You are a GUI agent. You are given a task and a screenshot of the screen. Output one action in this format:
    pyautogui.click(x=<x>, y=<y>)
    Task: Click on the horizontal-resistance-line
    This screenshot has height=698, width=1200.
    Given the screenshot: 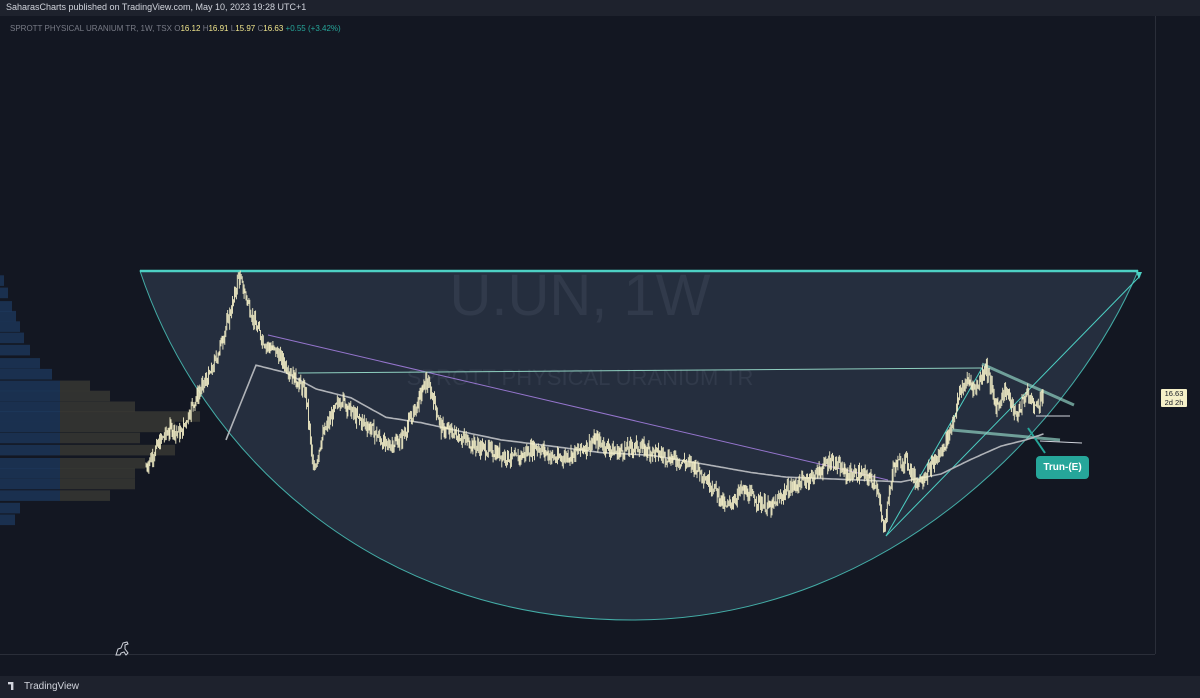 What is the action you would take?
    pyautogui.click(x=640, y=370)
    